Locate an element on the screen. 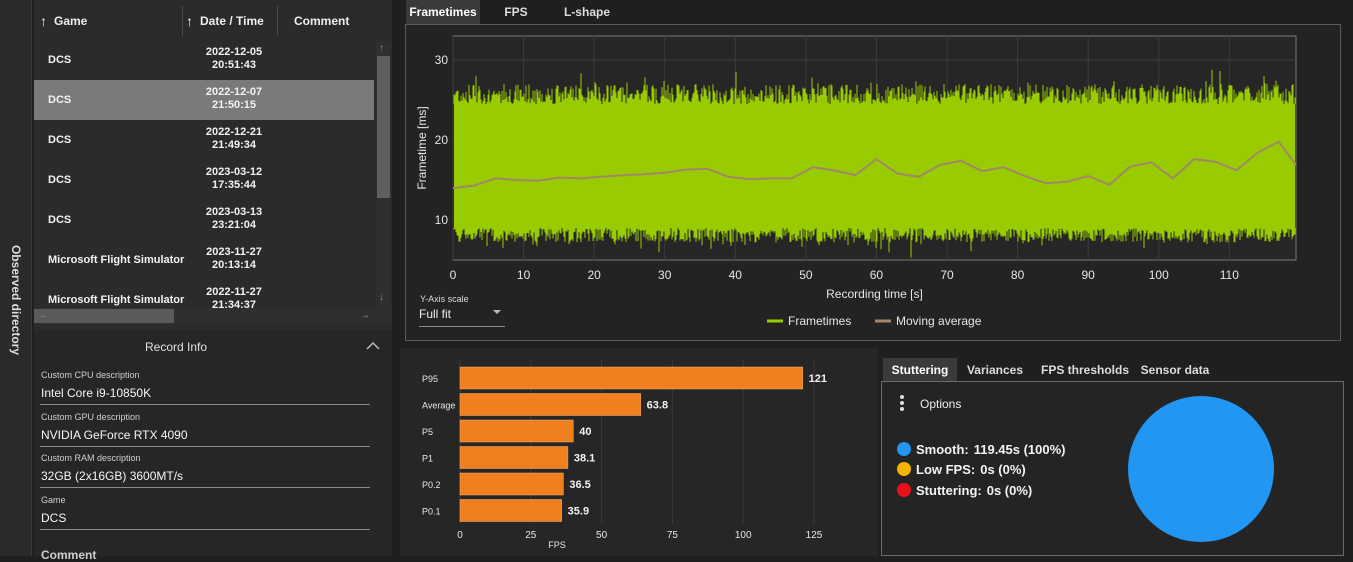 The height and width of the screenshot is (562, 1353). record-time: 20:13:14 is located at coordinates (234, 265).